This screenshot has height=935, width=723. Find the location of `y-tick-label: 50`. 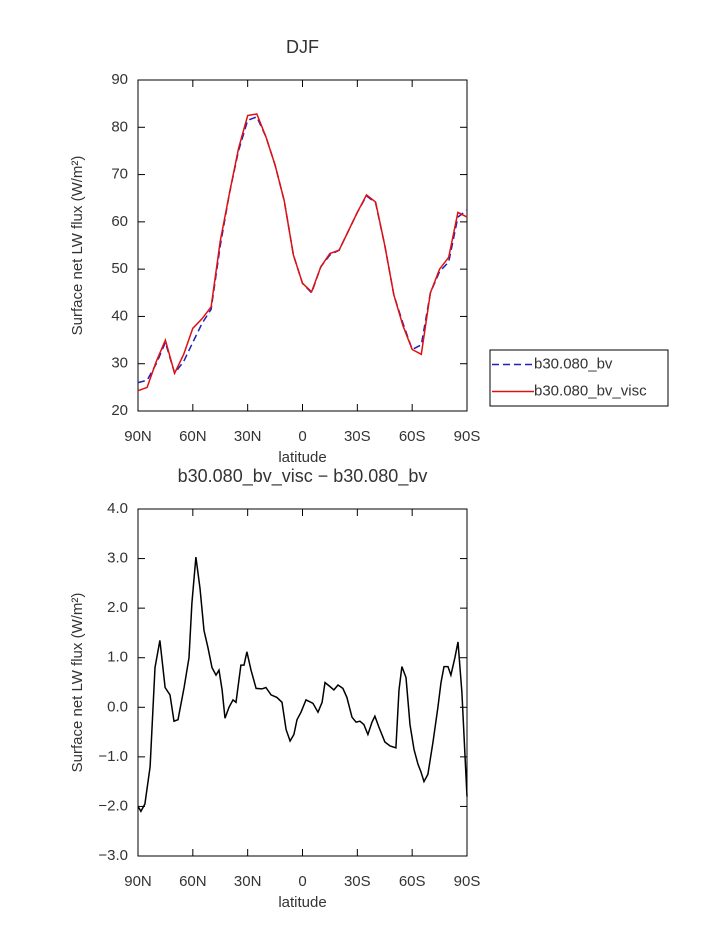

y-tick-label: 50 is located at coordinates (119, 268).